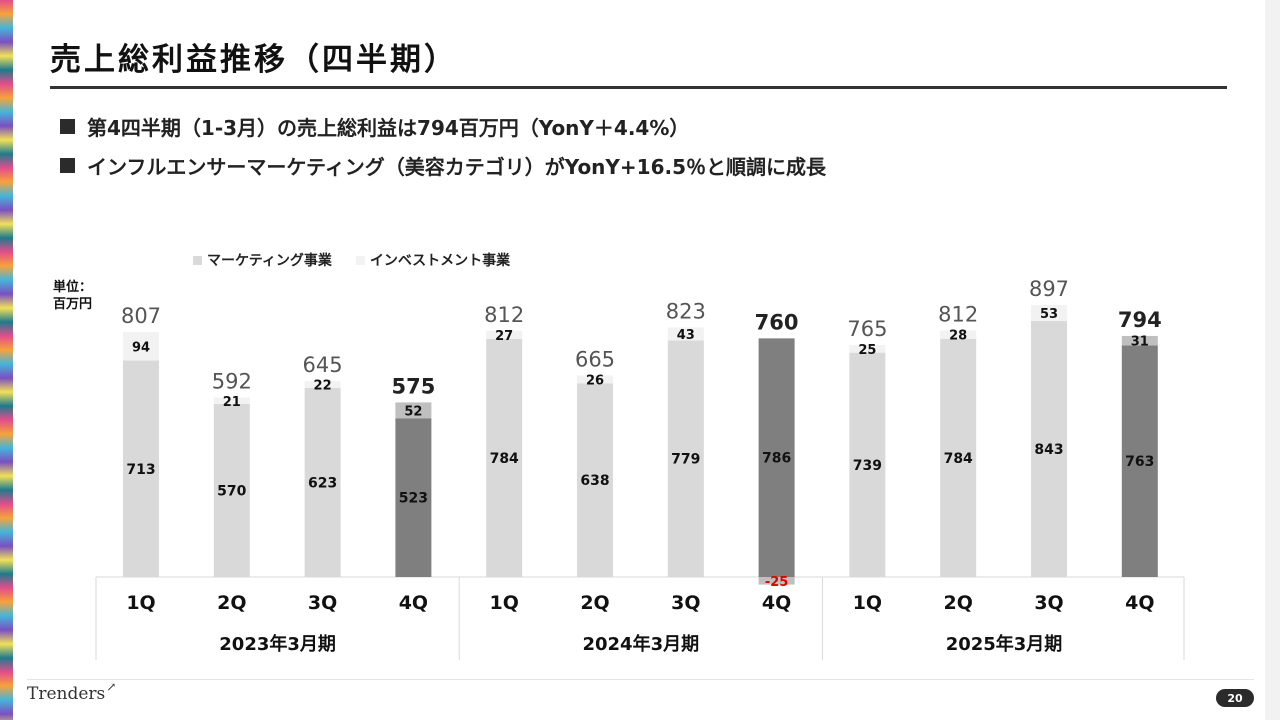 Image resolution: width=1280 pixels, height=720 pixels. Describe the element at coordinates (66, 694) in the screenshot. I see `logo-text: Trenders` at that location.